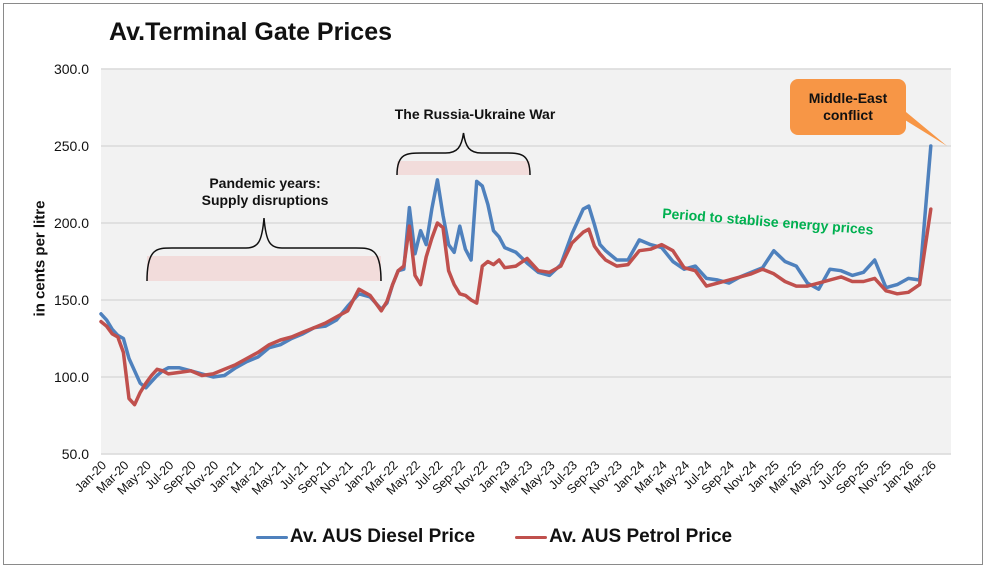 This screenshot has width=988, height=570. What do you see at coordinates (71, 69) in the screenshot?
I see `y-tick-label: 300.0` at bounding box center [71, 69].